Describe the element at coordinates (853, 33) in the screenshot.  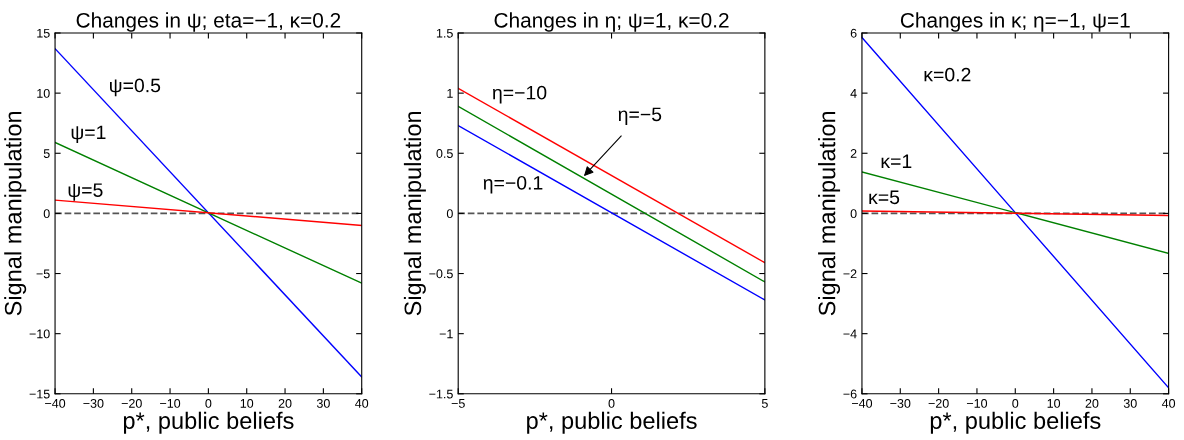
I see `y-tick-label: 6` at that location.